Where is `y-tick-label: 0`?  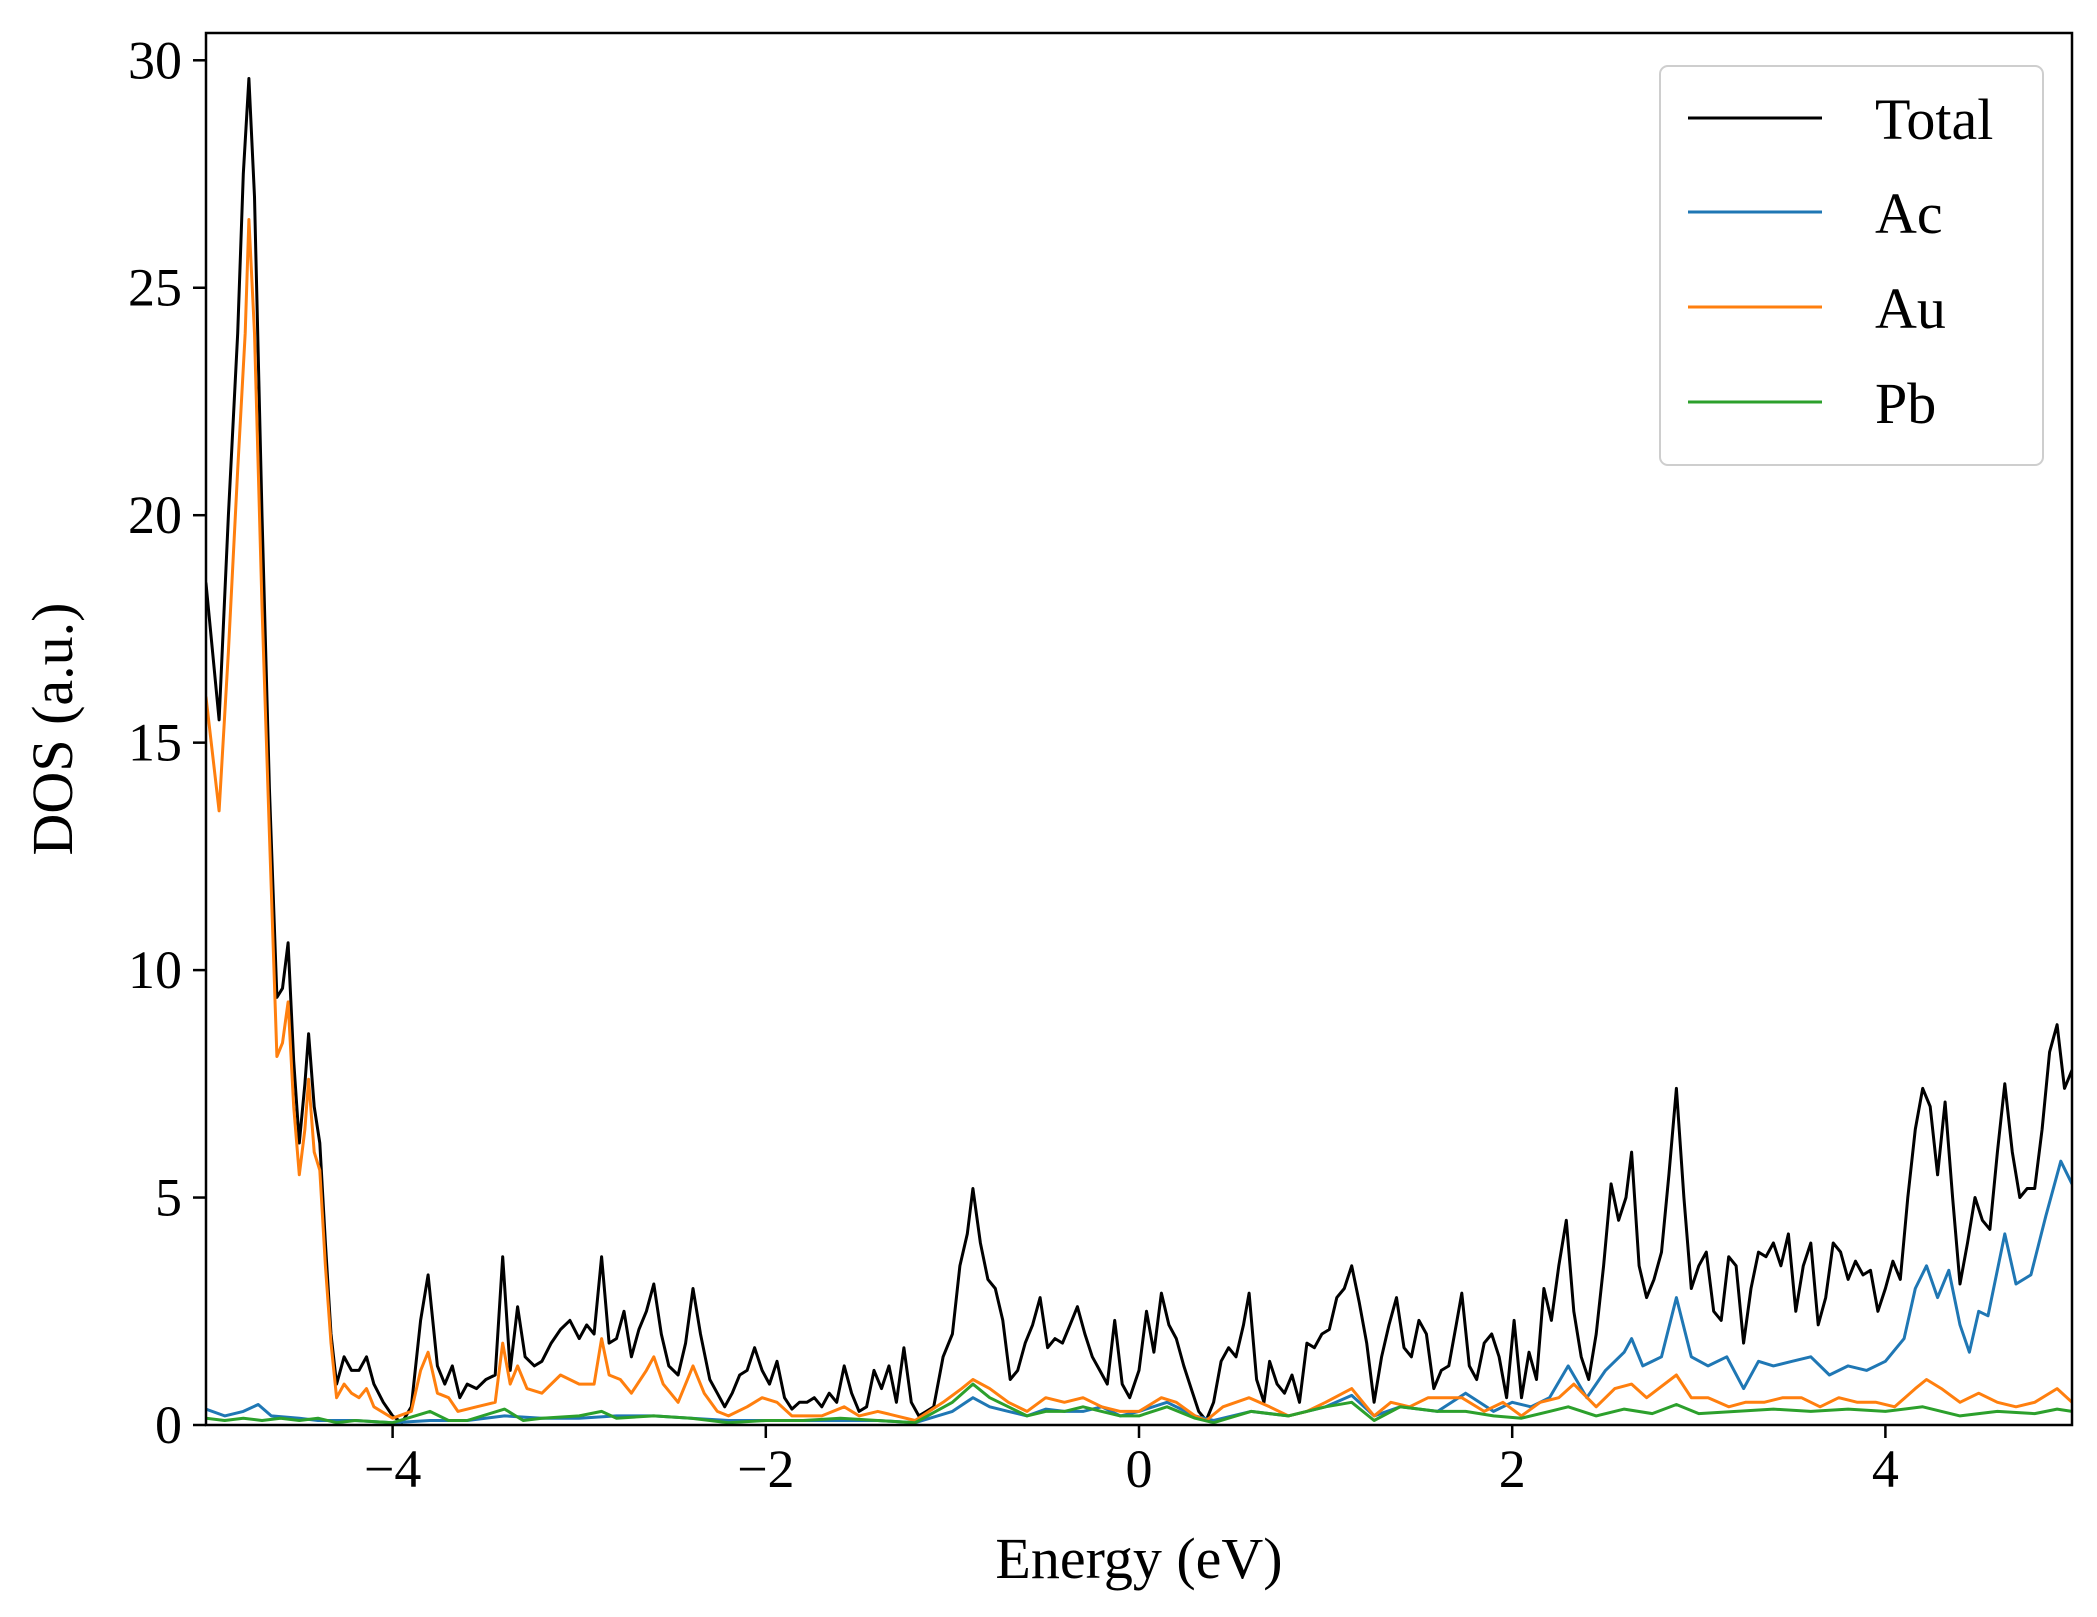
y-tick-label: 0 is located at coordinates (168, 1425).